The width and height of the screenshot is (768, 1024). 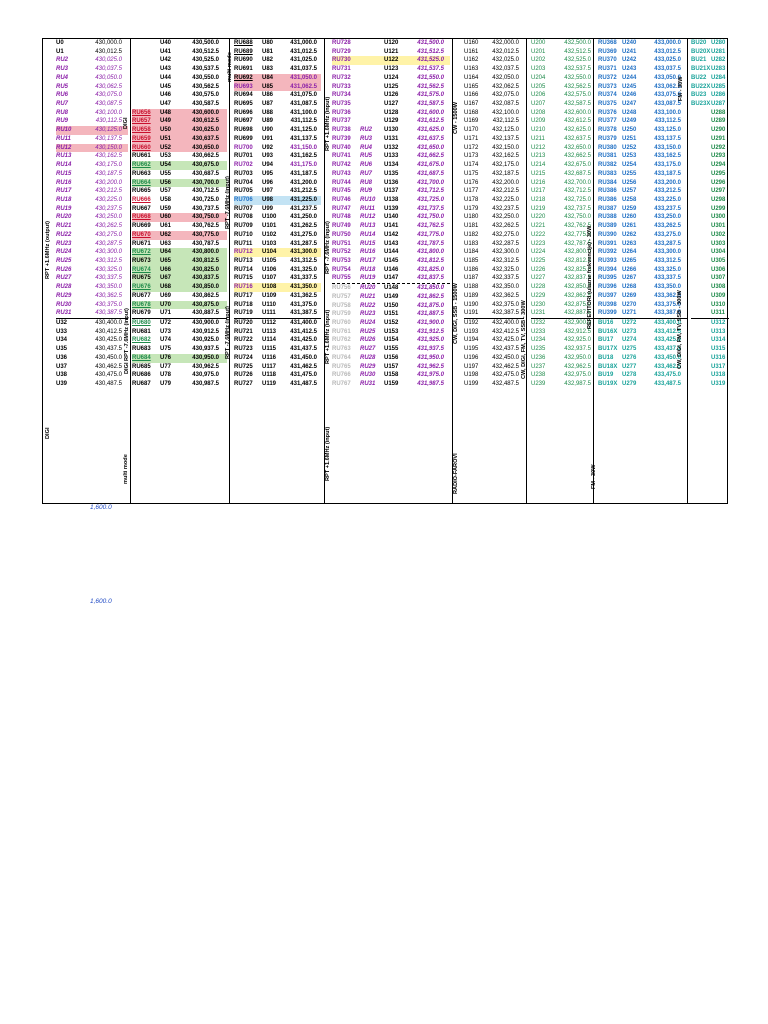 What do you see at coordinates (629, 138) in the screenshot?
I see `channel-cell: U251` at bounding box center [629, 138].